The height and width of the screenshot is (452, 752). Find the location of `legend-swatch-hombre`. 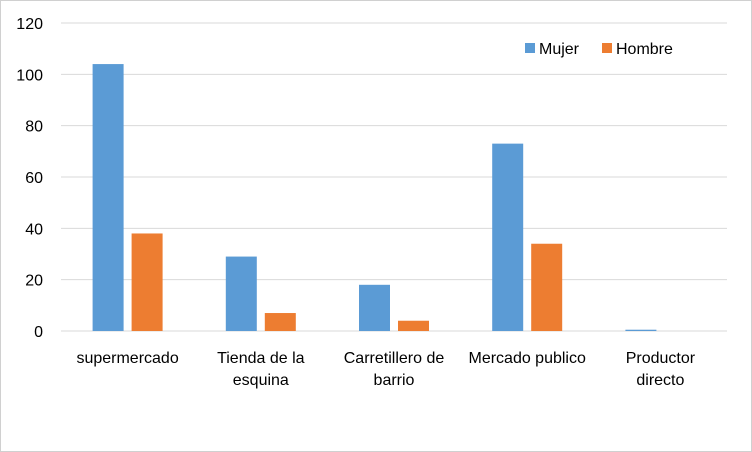

legend-swatch-hombre is located at coordinates (607, 48).